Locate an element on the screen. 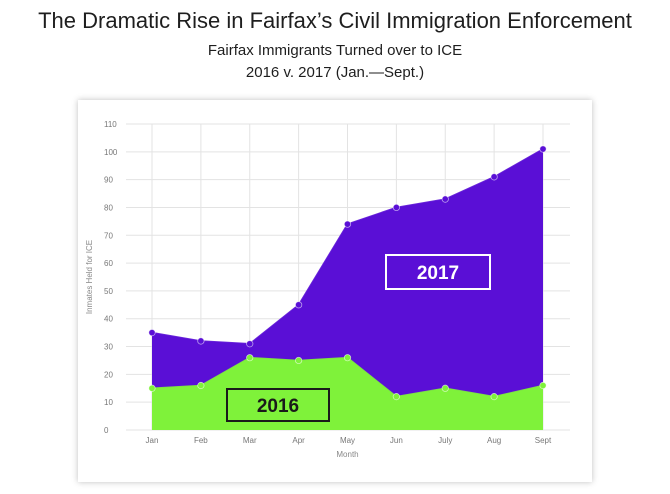 This screenshot has width=670, height=494. x-tick-label: Sept is located at coordinates (543, 440).